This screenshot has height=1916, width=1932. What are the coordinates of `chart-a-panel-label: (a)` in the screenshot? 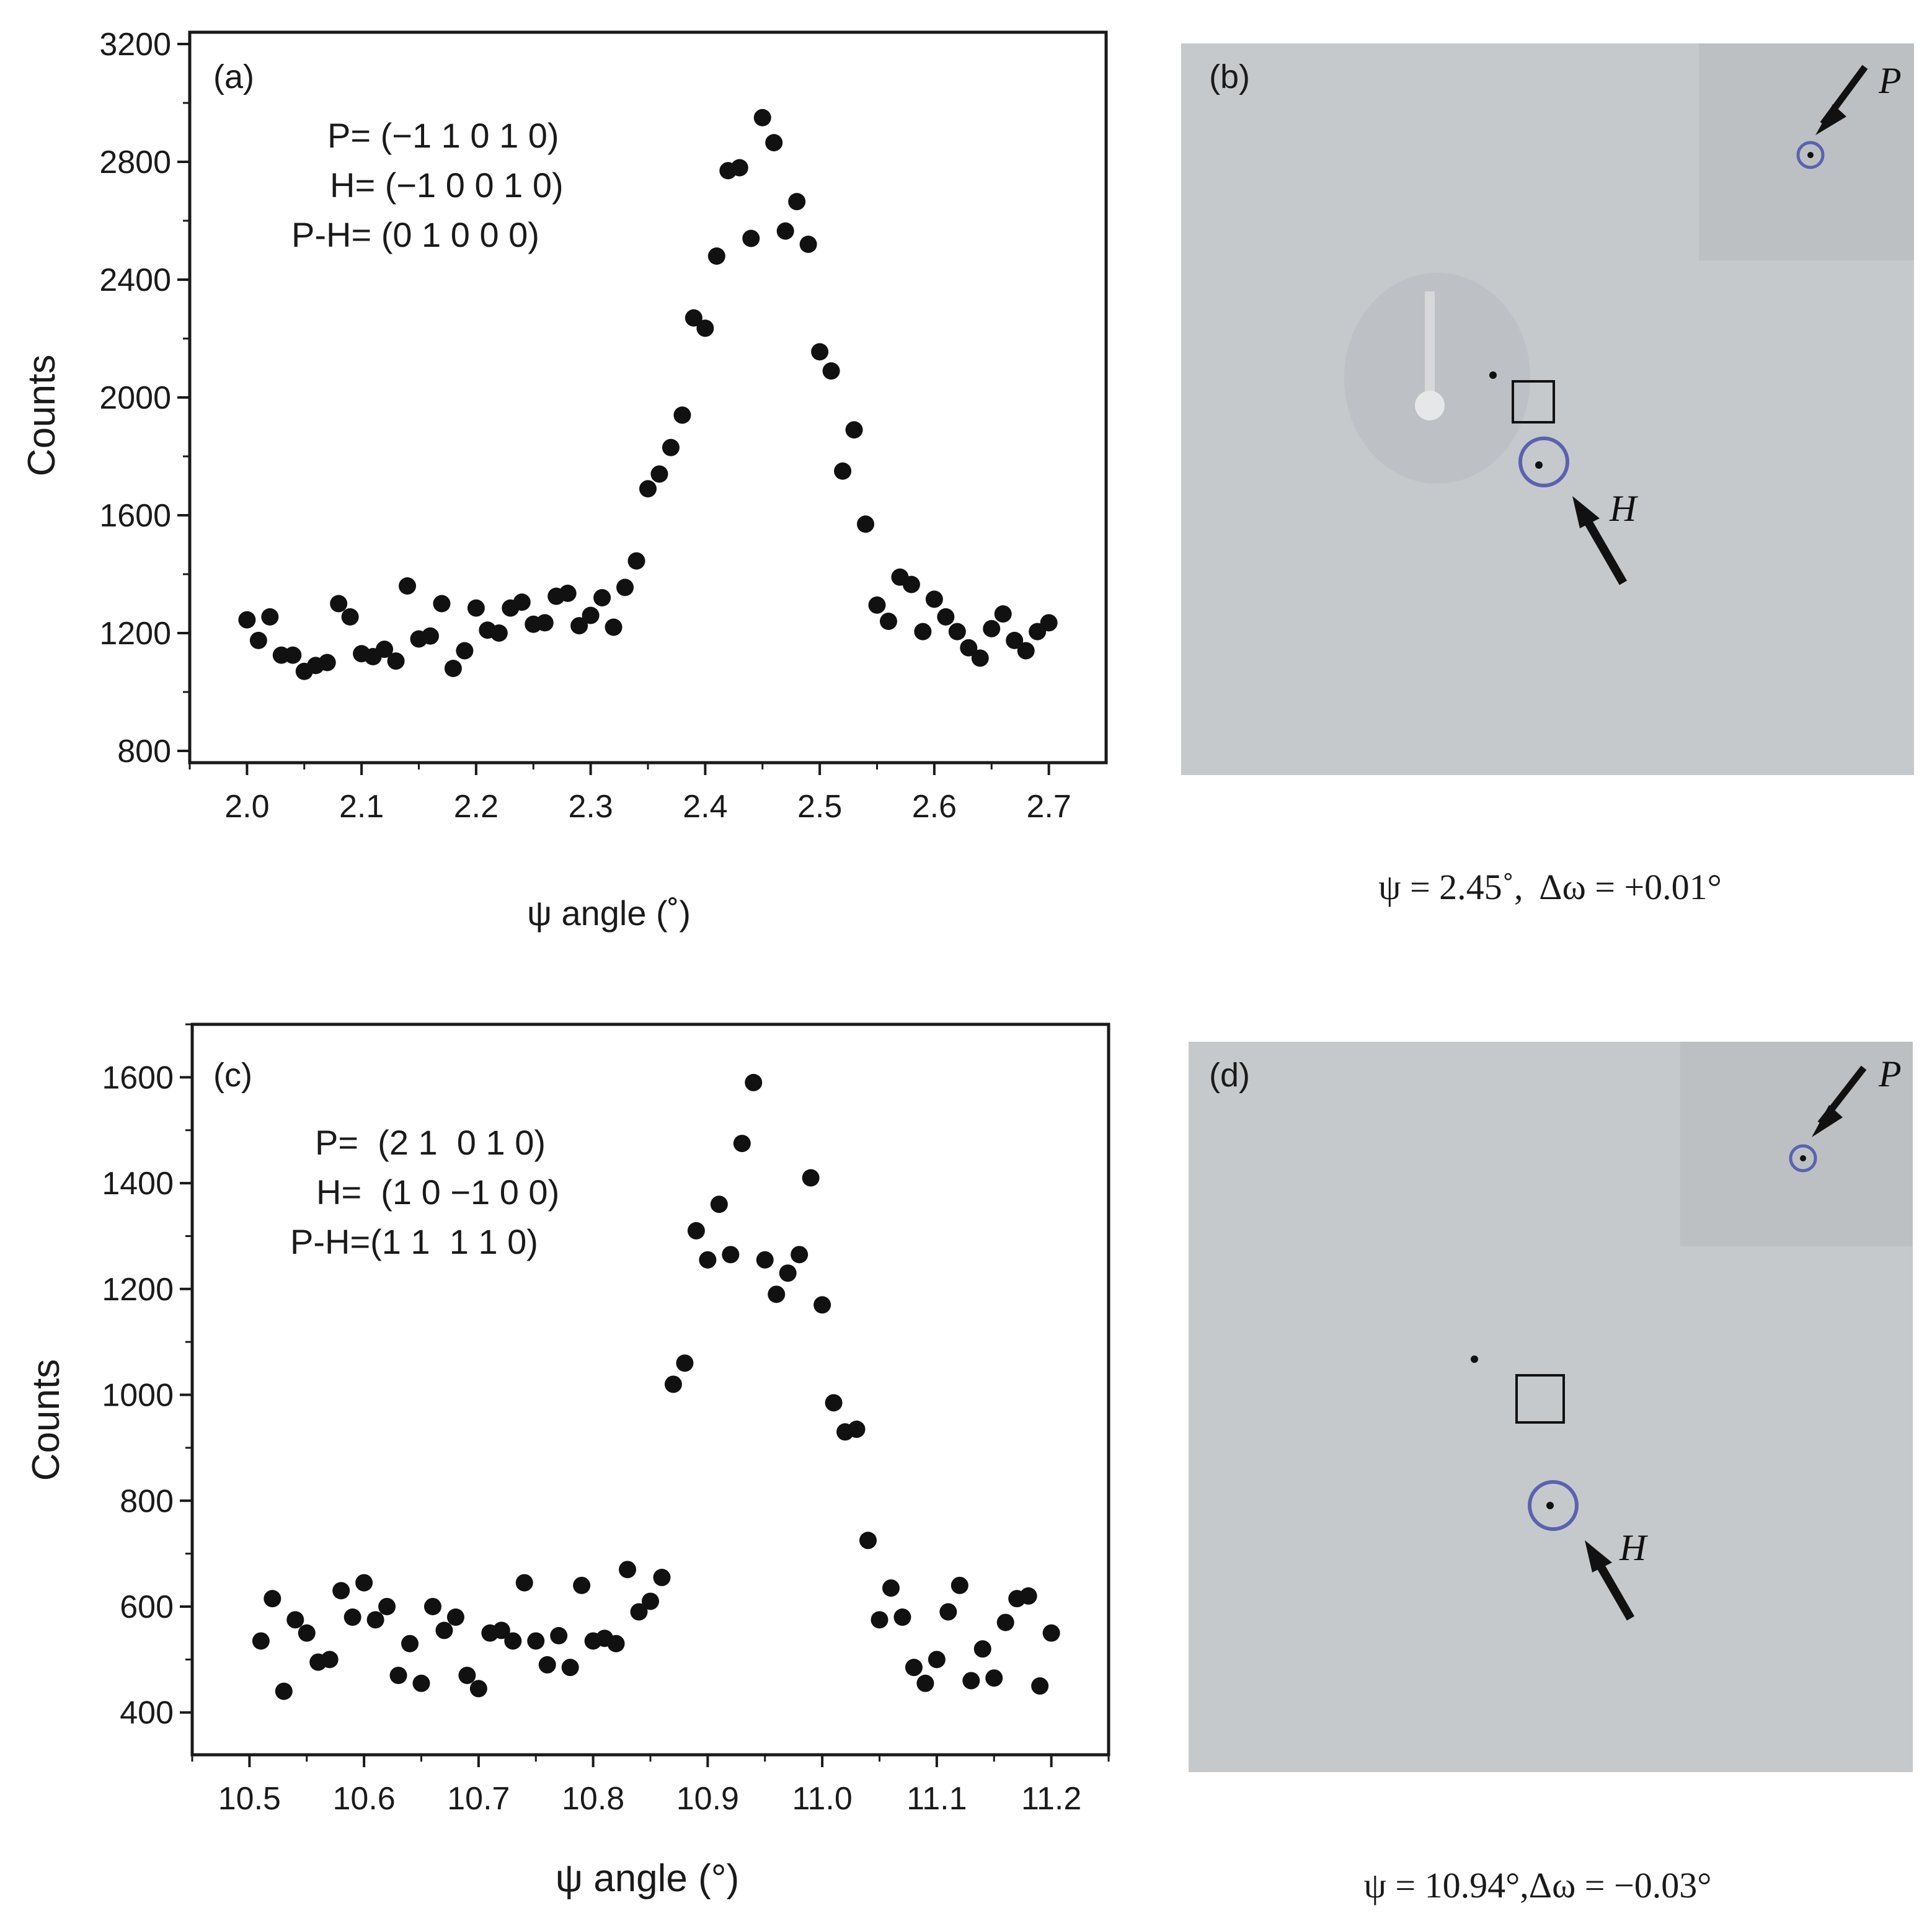 It's located at (234, 76).